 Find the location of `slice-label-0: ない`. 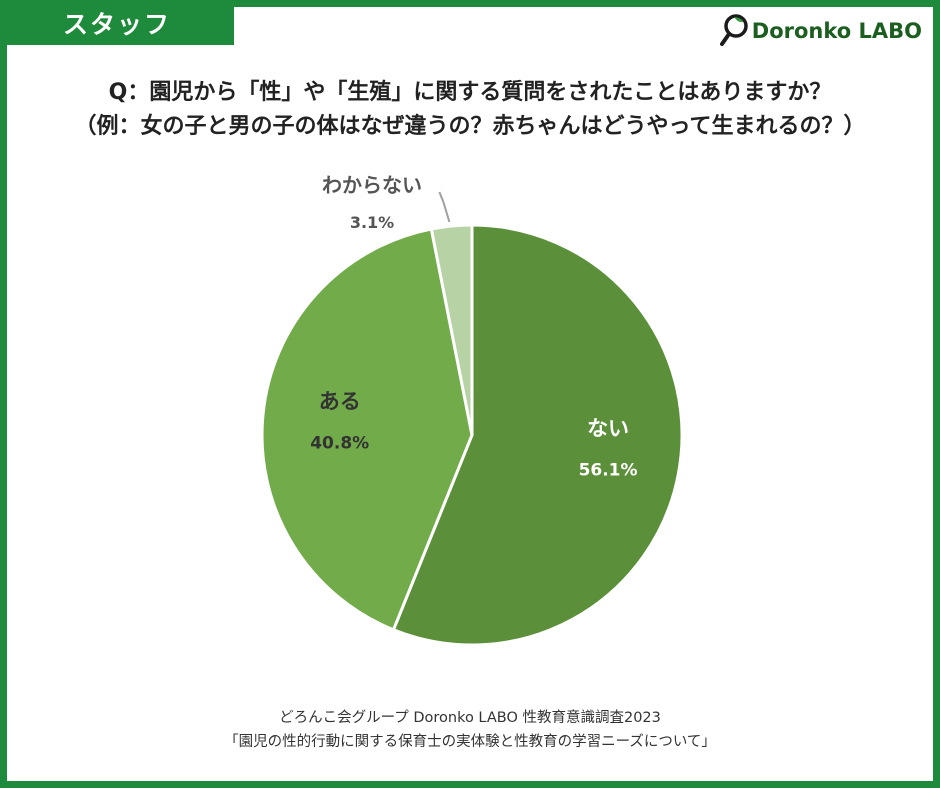

slice-label-0: ない is located at coordinates (608, 428).